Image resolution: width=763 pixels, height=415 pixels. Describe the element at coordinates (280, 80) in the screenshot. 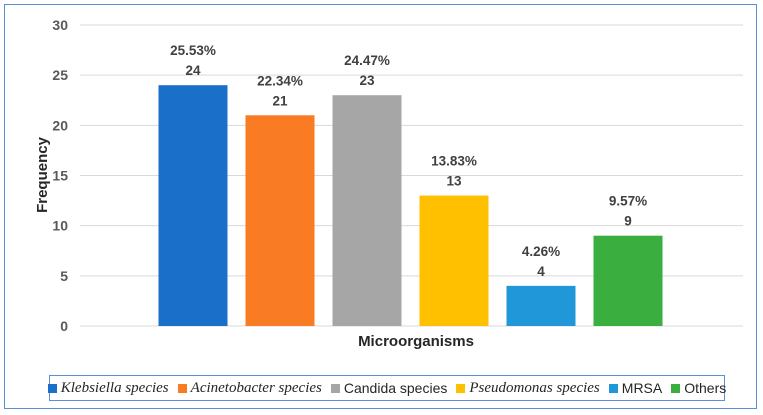

I see `data-label-percent: 22.34%` at that location.